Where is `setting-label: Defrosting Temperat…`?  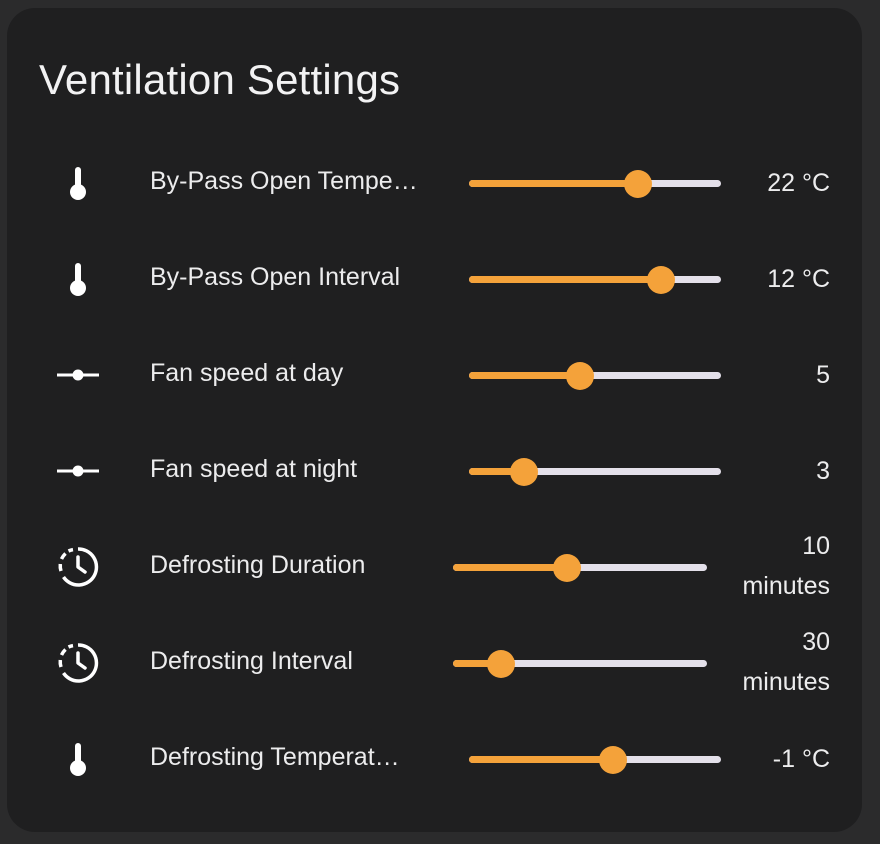
setting-label: Defrosting Temperat… is located at coordinates (275, 757).